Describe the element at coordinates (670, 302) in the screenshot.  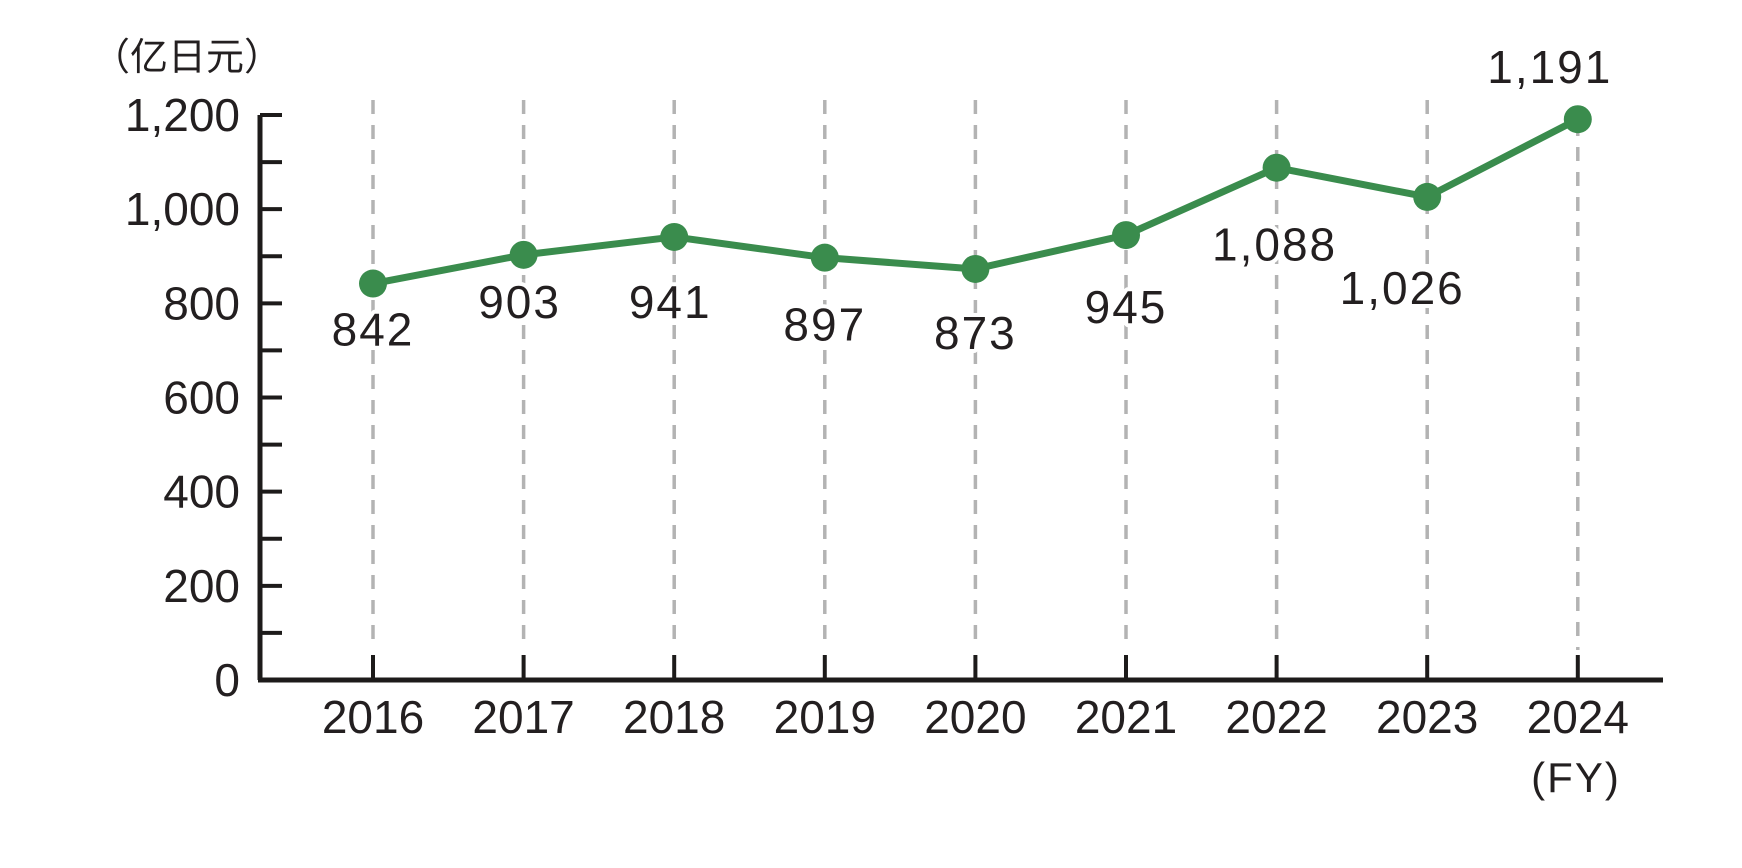
I see `data-point-label: 941` at that location.